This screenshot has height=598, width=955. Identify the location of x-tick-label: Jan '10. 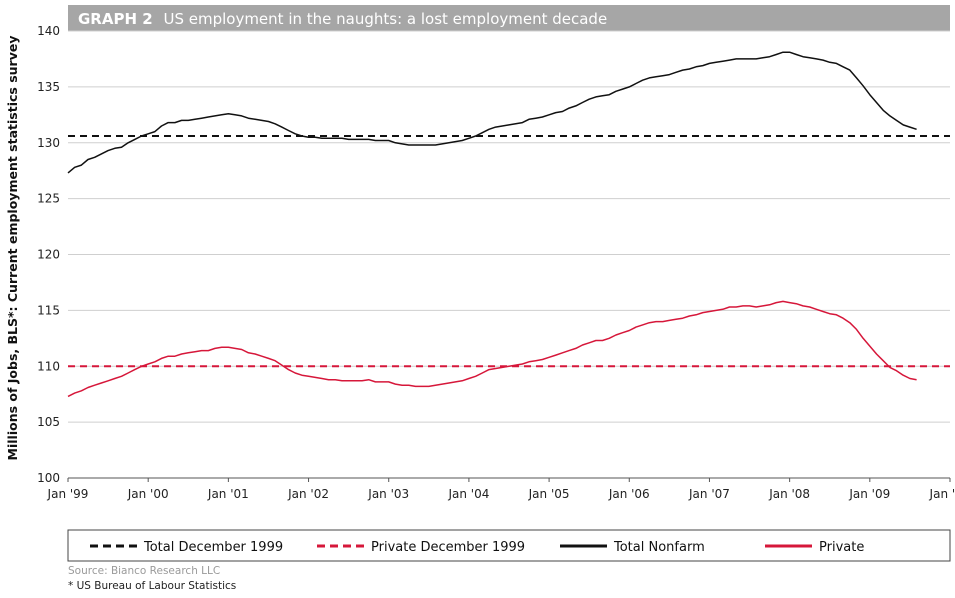
(942, 494).